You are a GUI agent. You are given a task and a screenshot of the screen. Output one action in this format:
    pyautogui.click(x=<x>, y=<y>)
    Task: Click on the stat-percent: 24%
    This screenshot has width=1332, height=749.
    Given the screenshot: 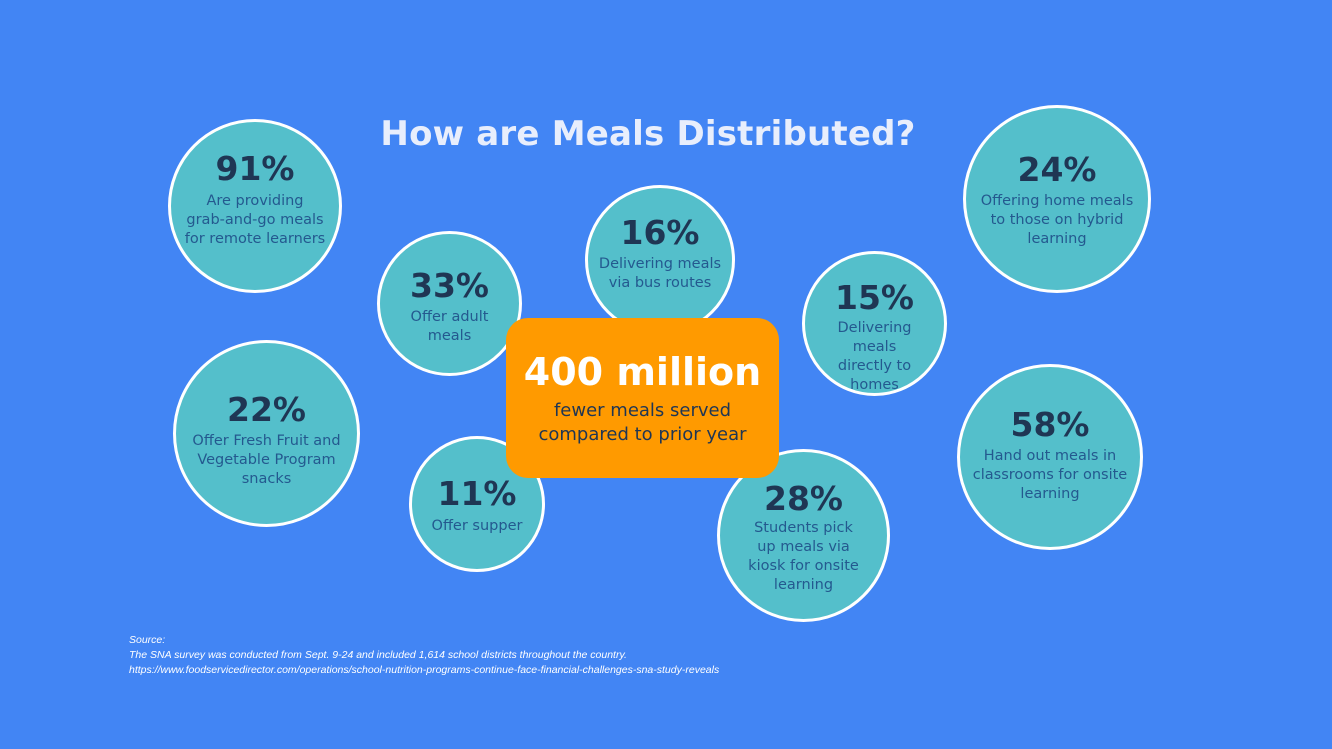 What is the action you would take?
    pyautogui.click(x=1057, y=169)
    